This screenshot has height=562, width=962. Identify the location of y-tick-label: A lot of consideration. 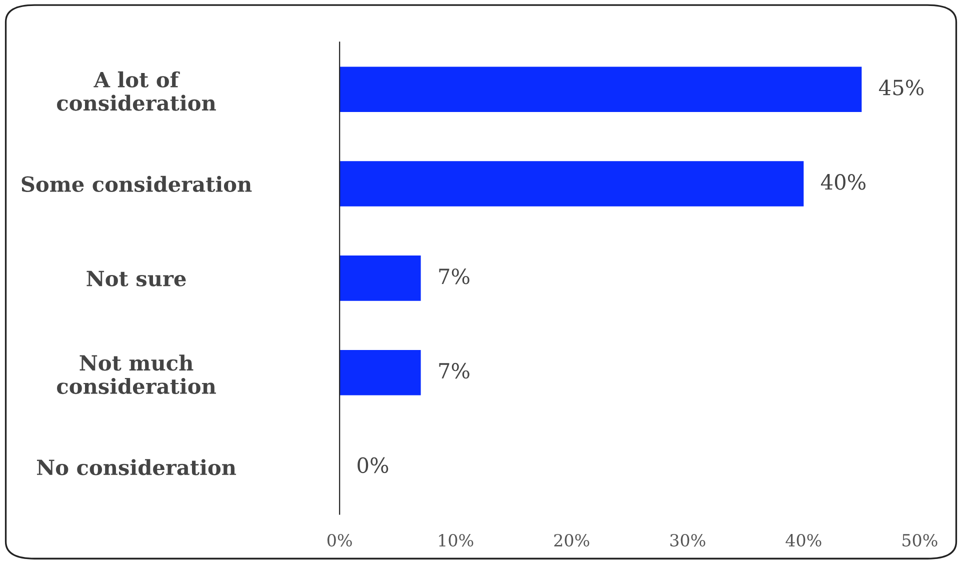
(136, 91).